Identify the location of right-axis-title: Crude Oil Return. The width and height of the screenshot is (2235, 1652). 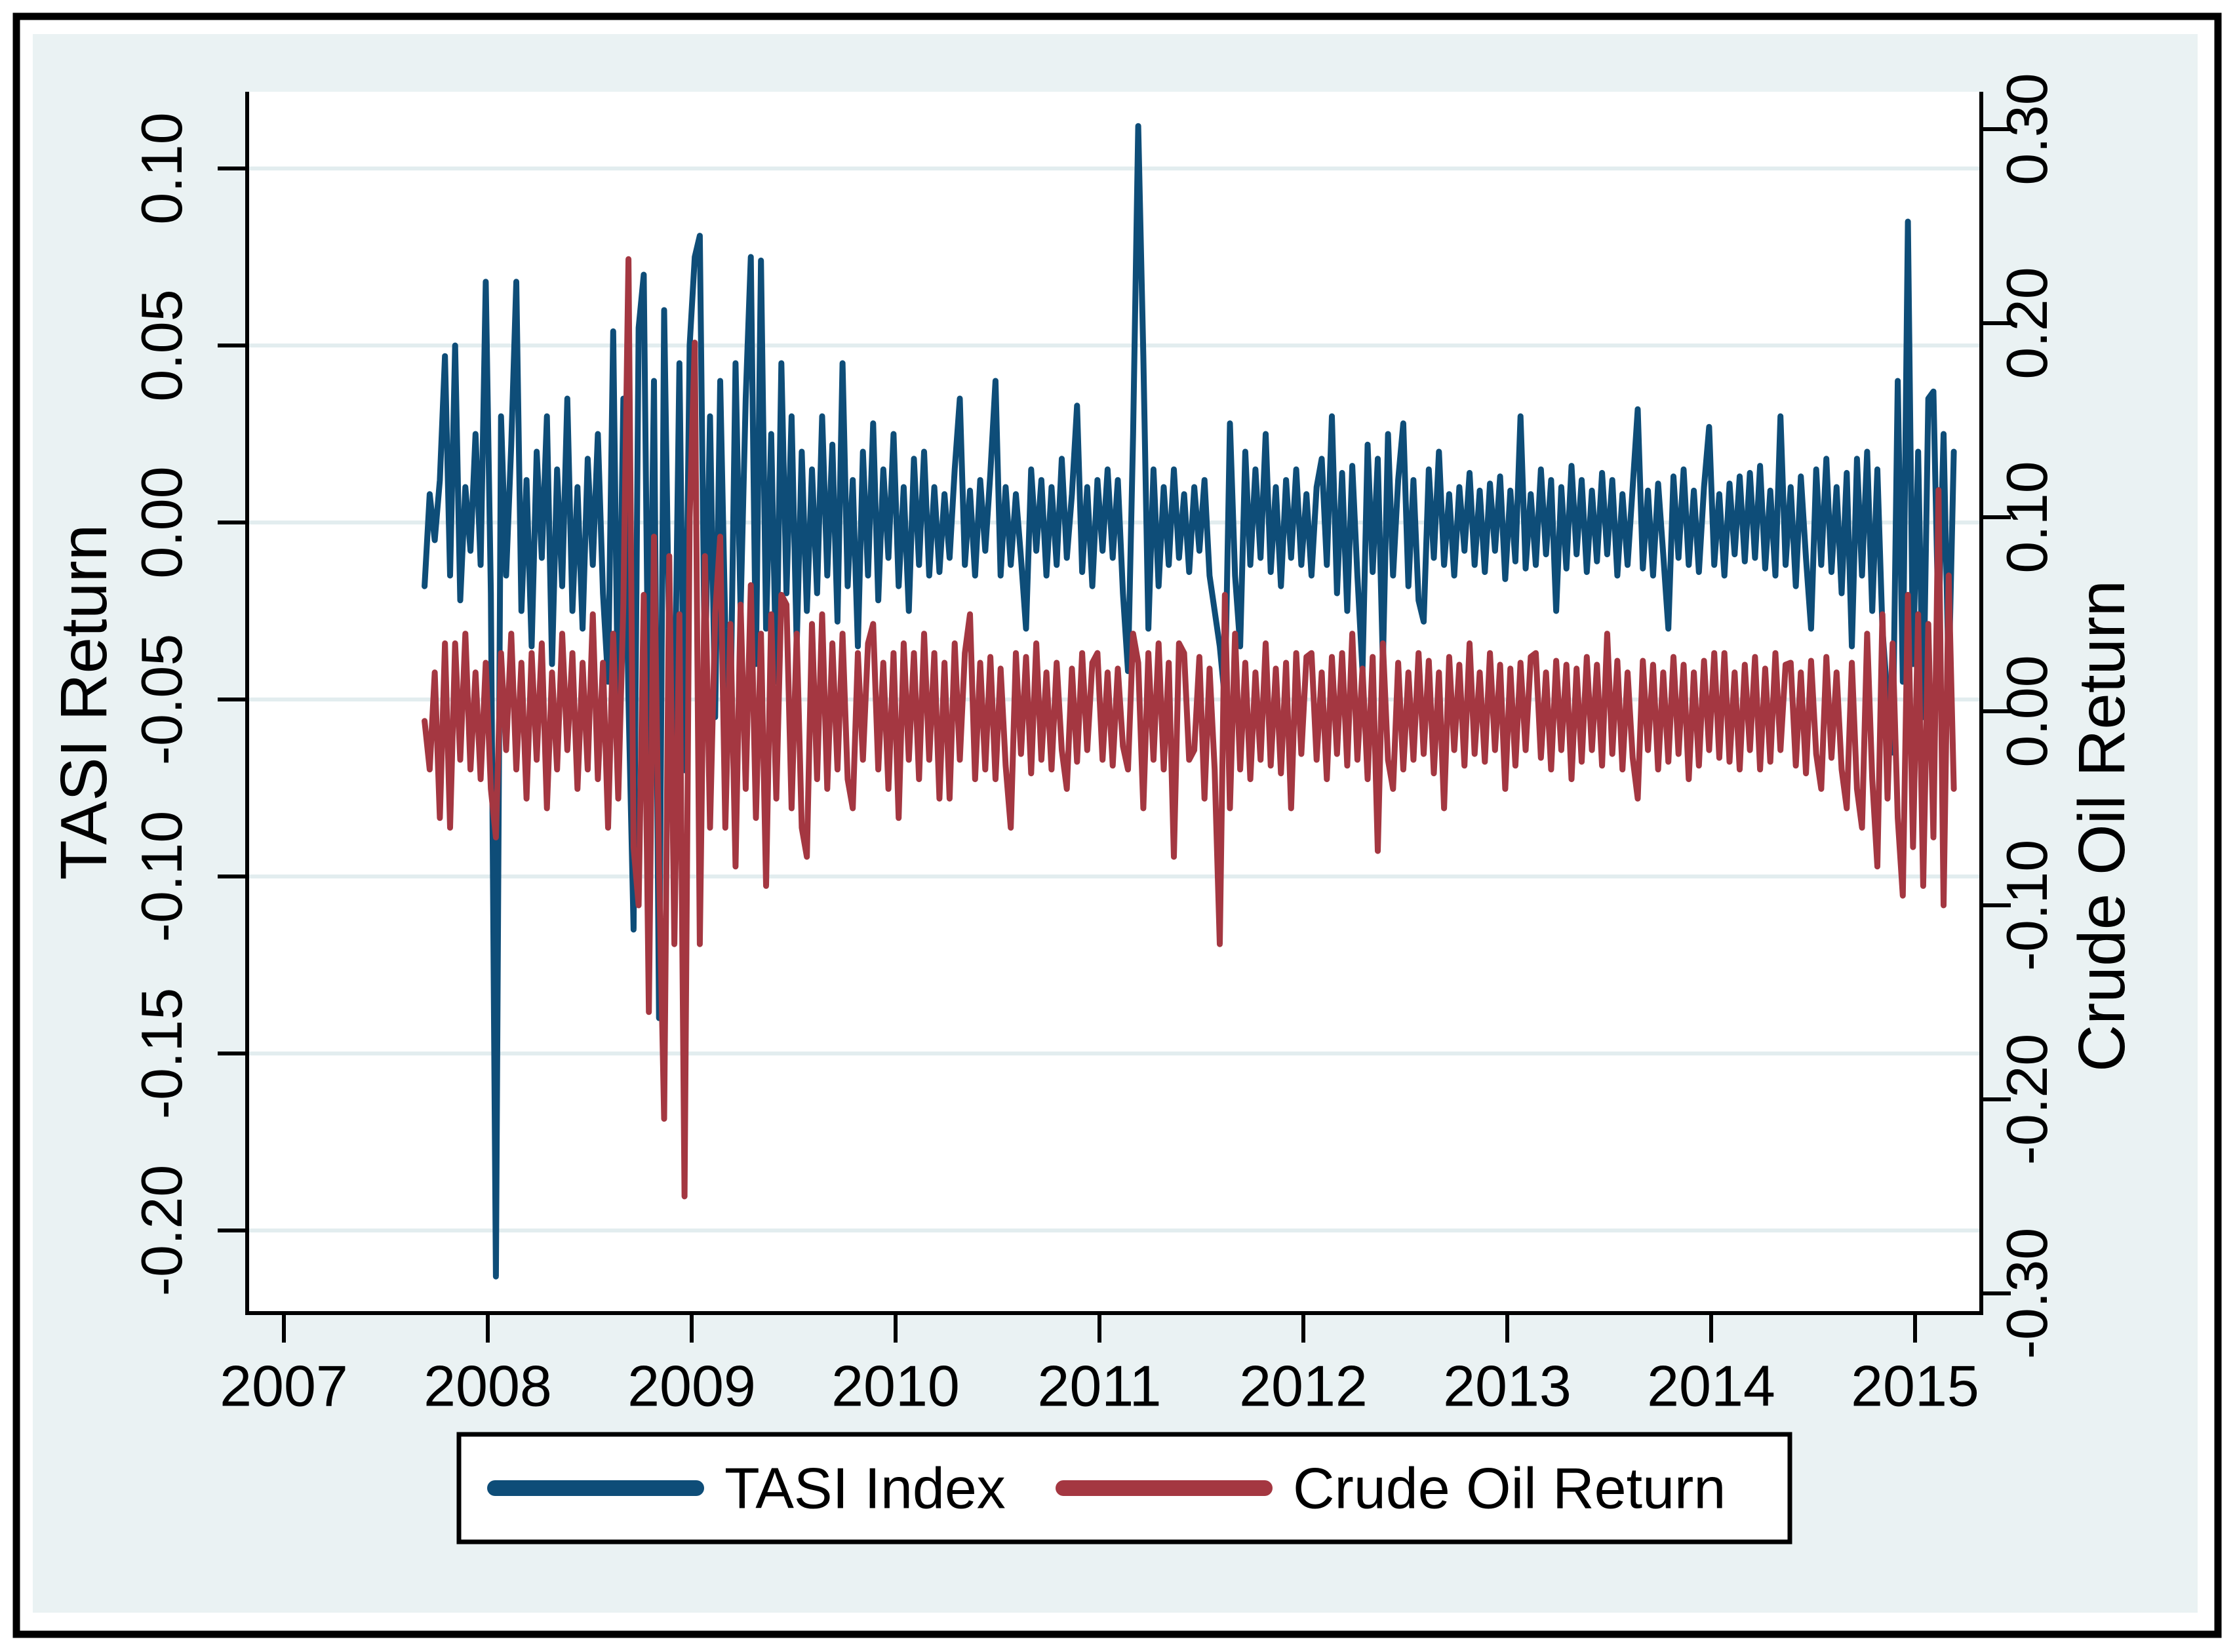
(2102, 826).